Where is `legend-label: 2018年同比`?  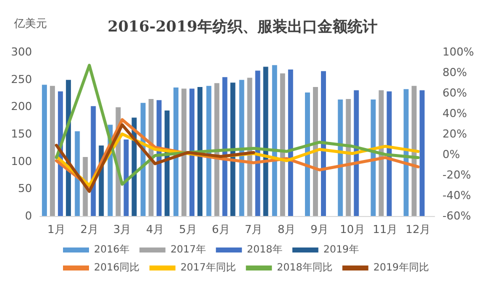 legend-label: 2018年同比 is located at coordinates (304, 268).